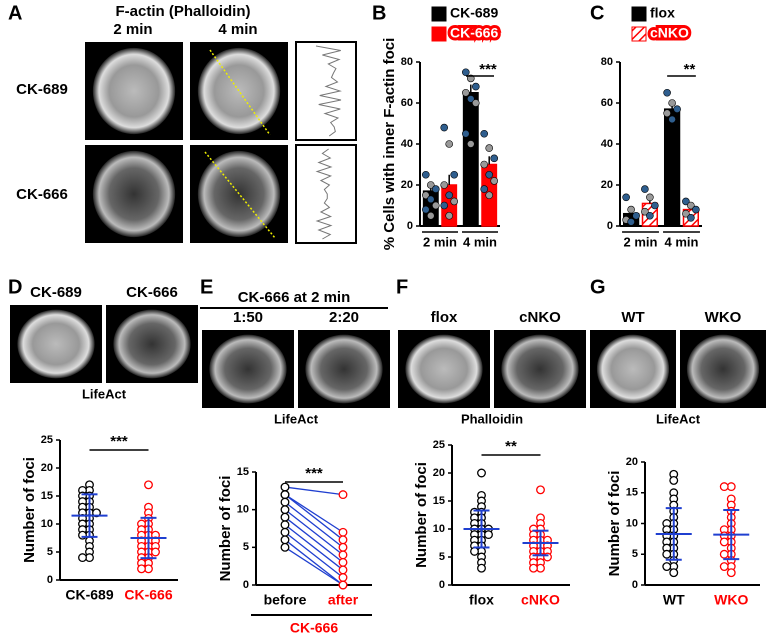 This screenshot has height=640, width=768. Describe the element at coordinates (632, 317) in the screenshot. I see `label: WT` at that location.